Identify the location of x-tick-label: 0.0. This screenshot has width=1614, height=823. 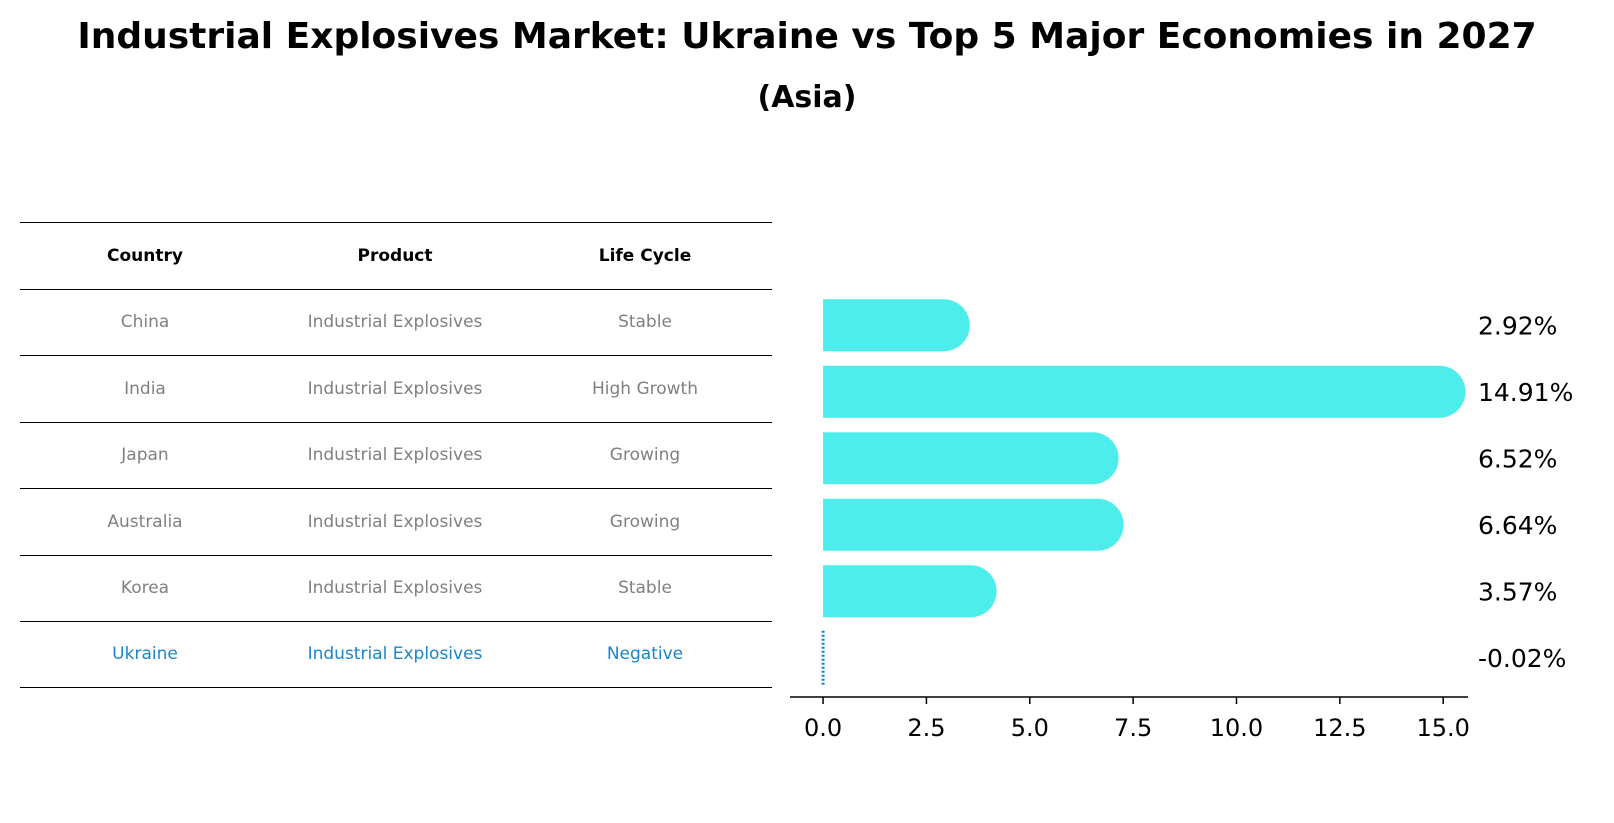
(823, 728).